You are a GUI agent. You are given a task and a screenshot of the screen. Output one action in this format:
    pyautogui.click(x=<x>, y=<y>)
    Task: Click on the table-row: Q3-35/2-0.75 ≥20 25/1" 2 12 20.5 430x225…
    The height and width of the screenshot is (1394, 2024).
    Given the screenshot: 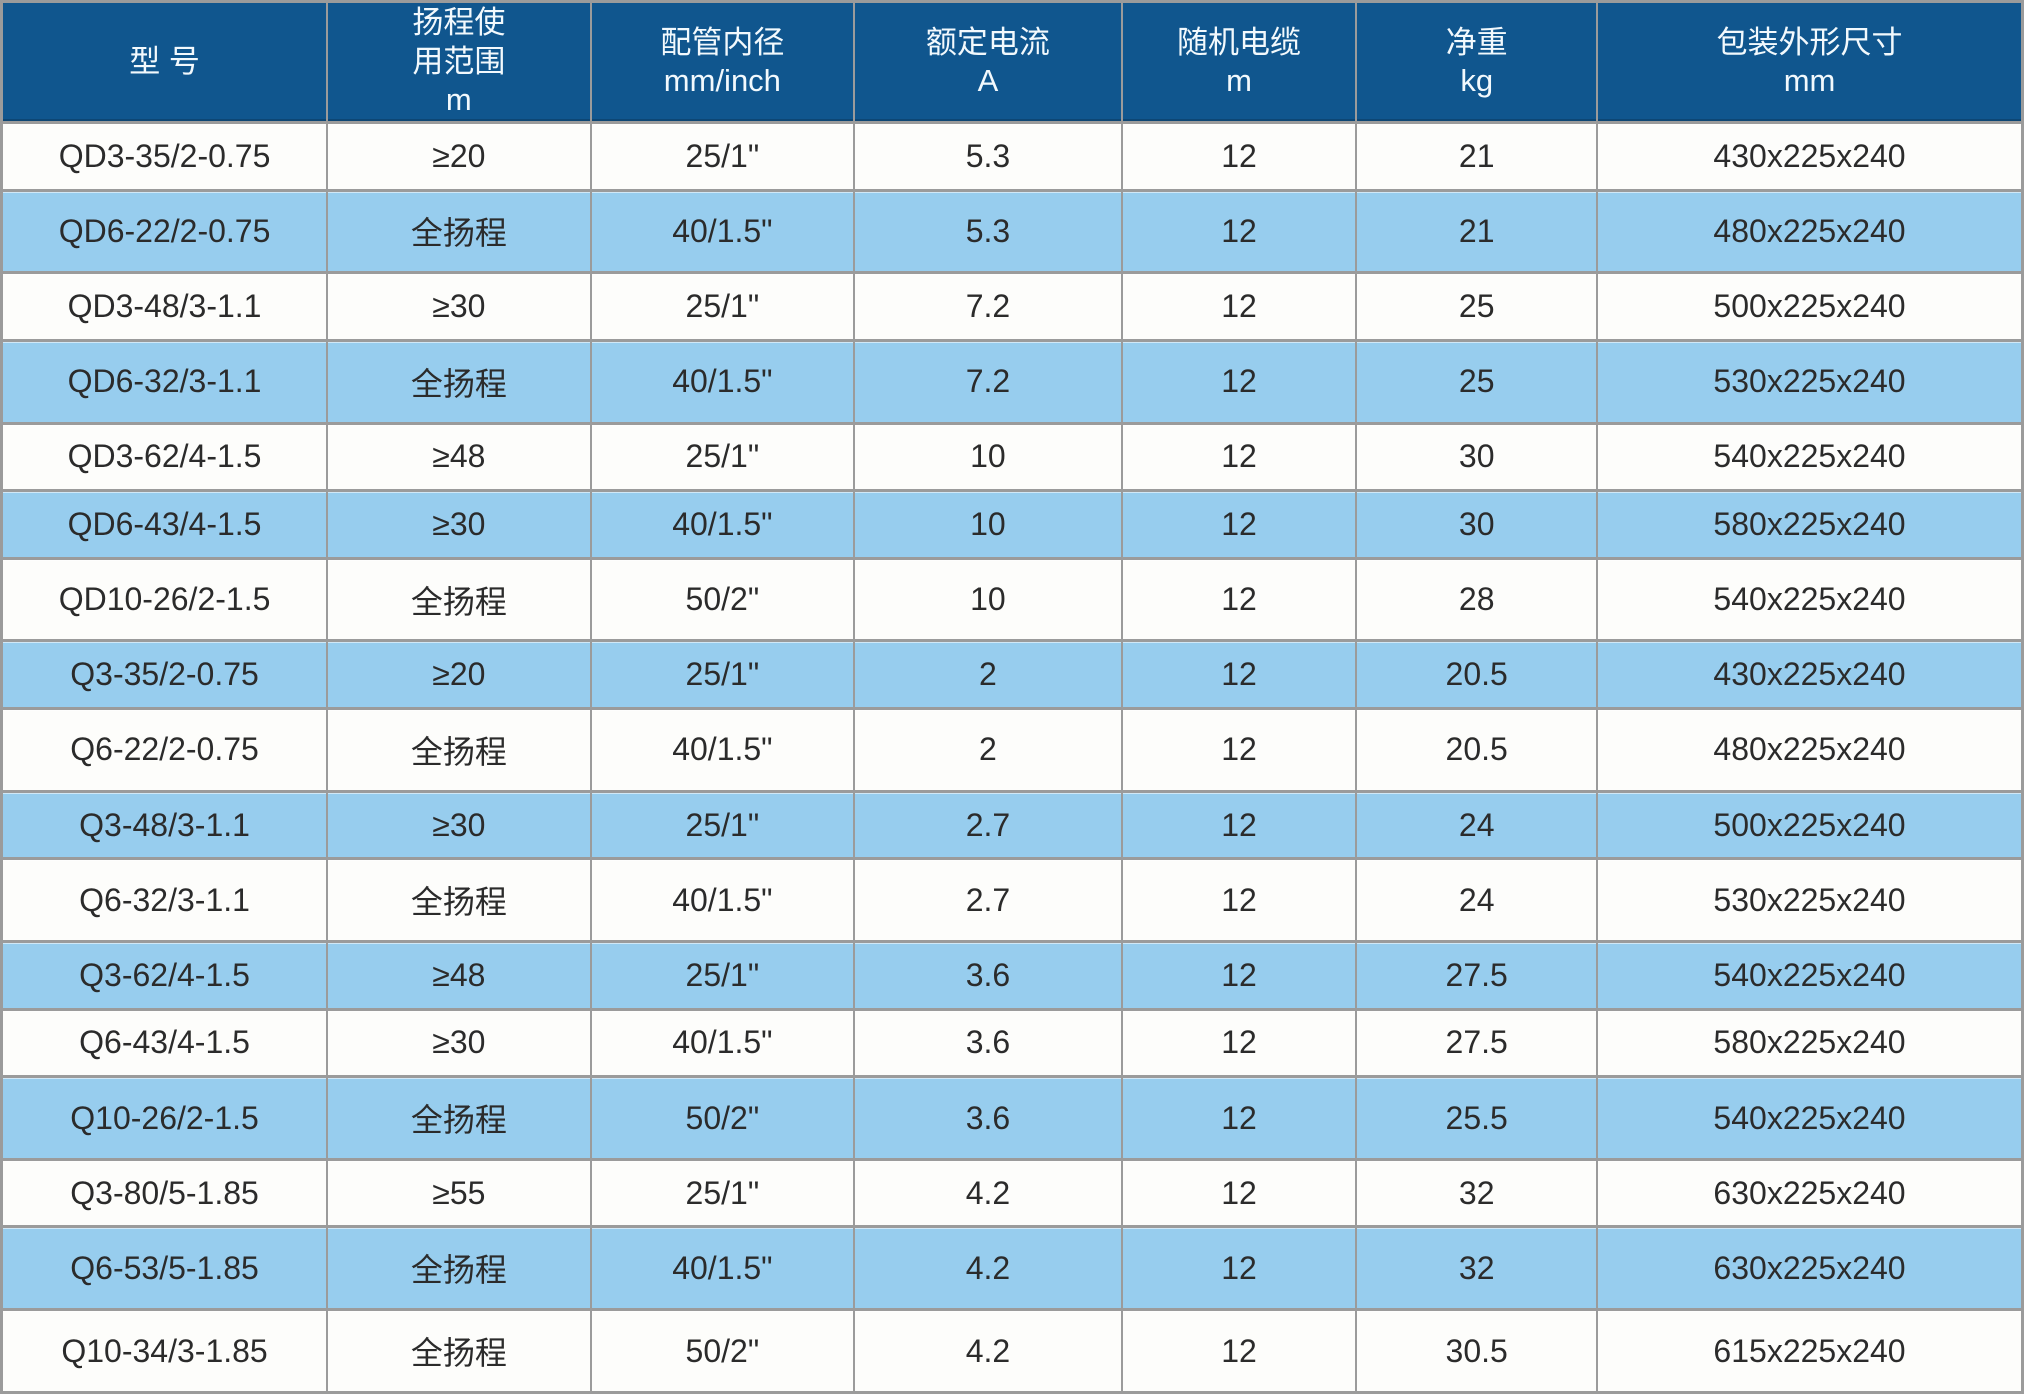 What is the action you would take?
    pyautogui.click(x=1012, y=674)
    